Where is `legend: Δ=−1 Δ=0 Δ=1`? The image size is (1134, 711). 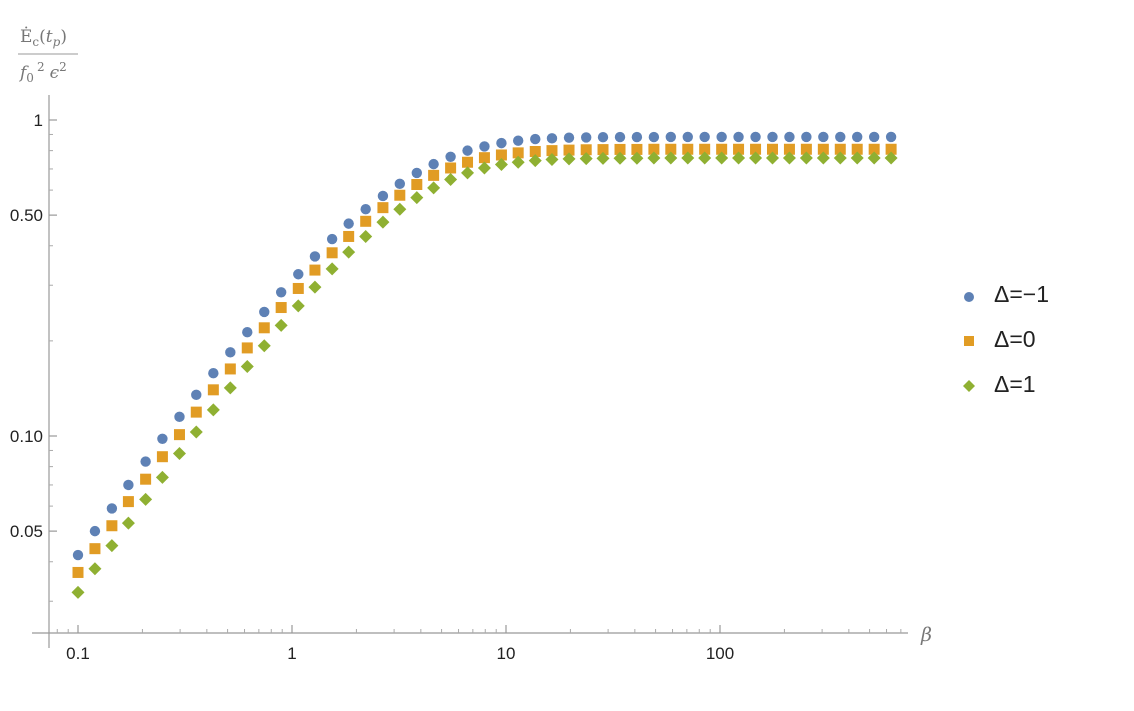 legend: Δ=−1 Δ=0 Δ=1 is located at coordinates (1006, 339).